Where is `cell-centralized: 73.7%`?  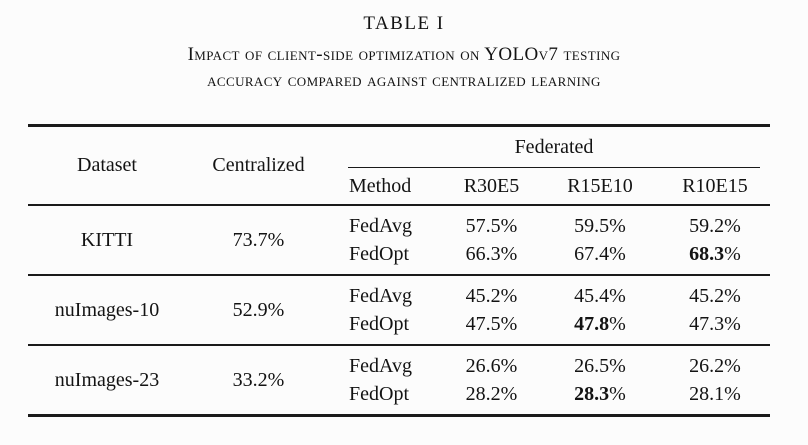
cell-centralized: 73.7% is located at coordinates (258, 239).